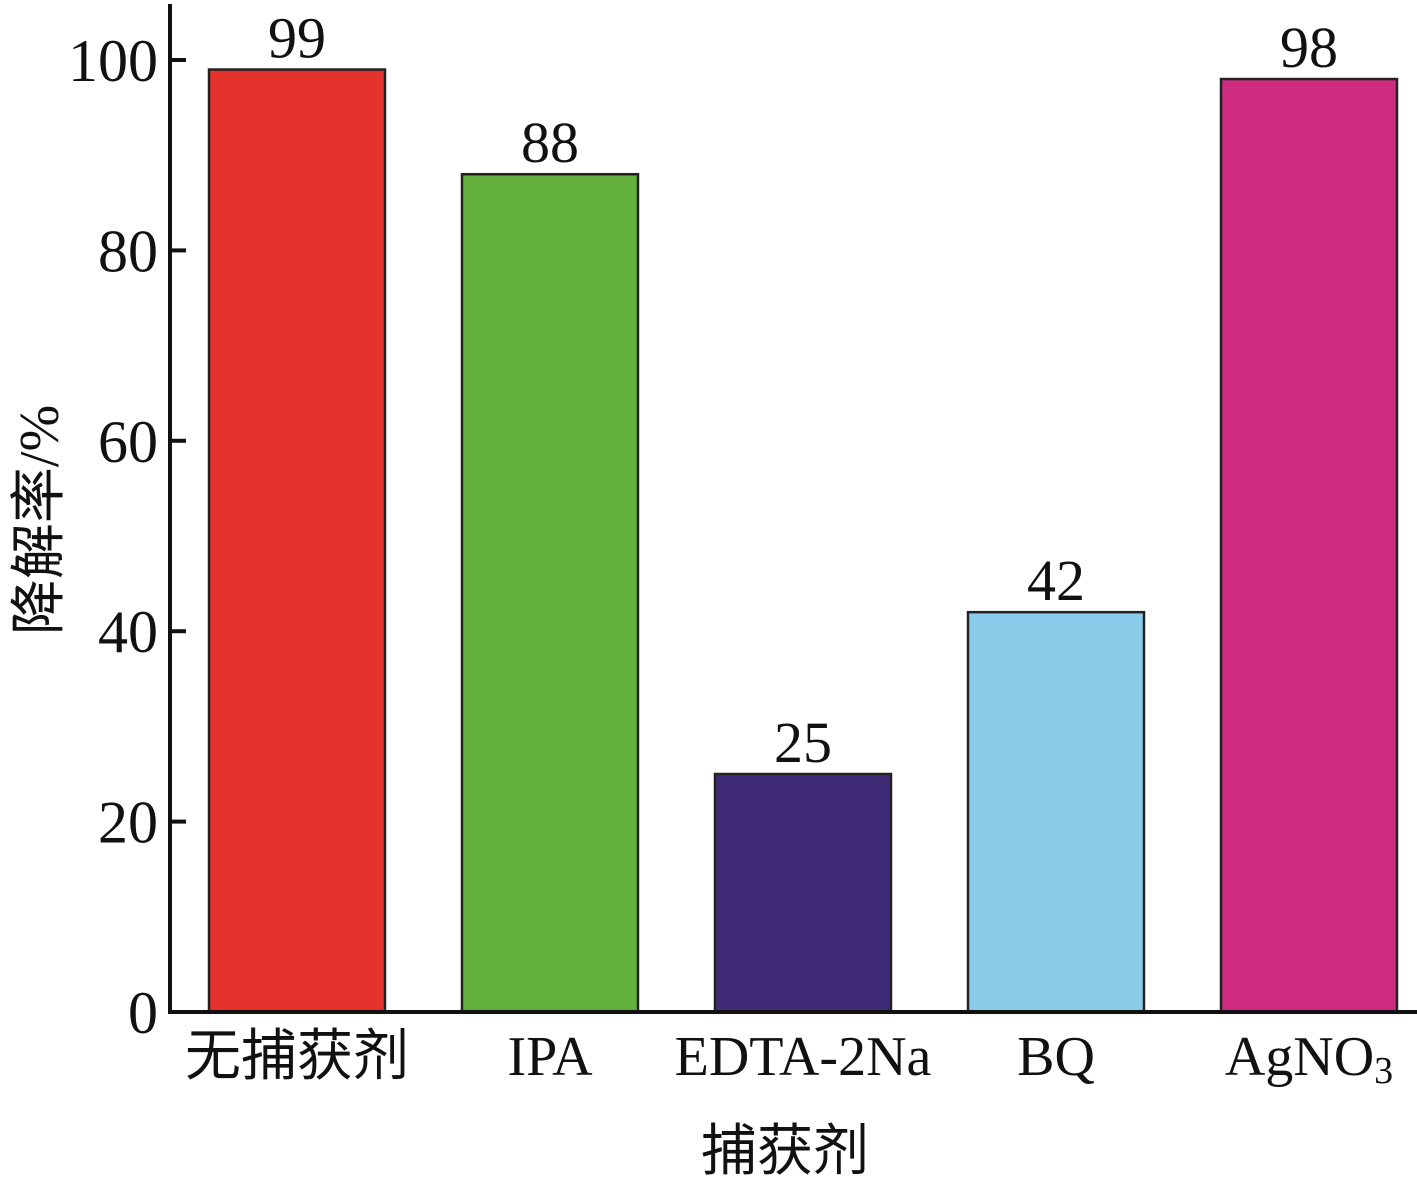  Describe the element at coordinates (113, 61) in the screenshot. I see `y-tick-label: 100` at that location.